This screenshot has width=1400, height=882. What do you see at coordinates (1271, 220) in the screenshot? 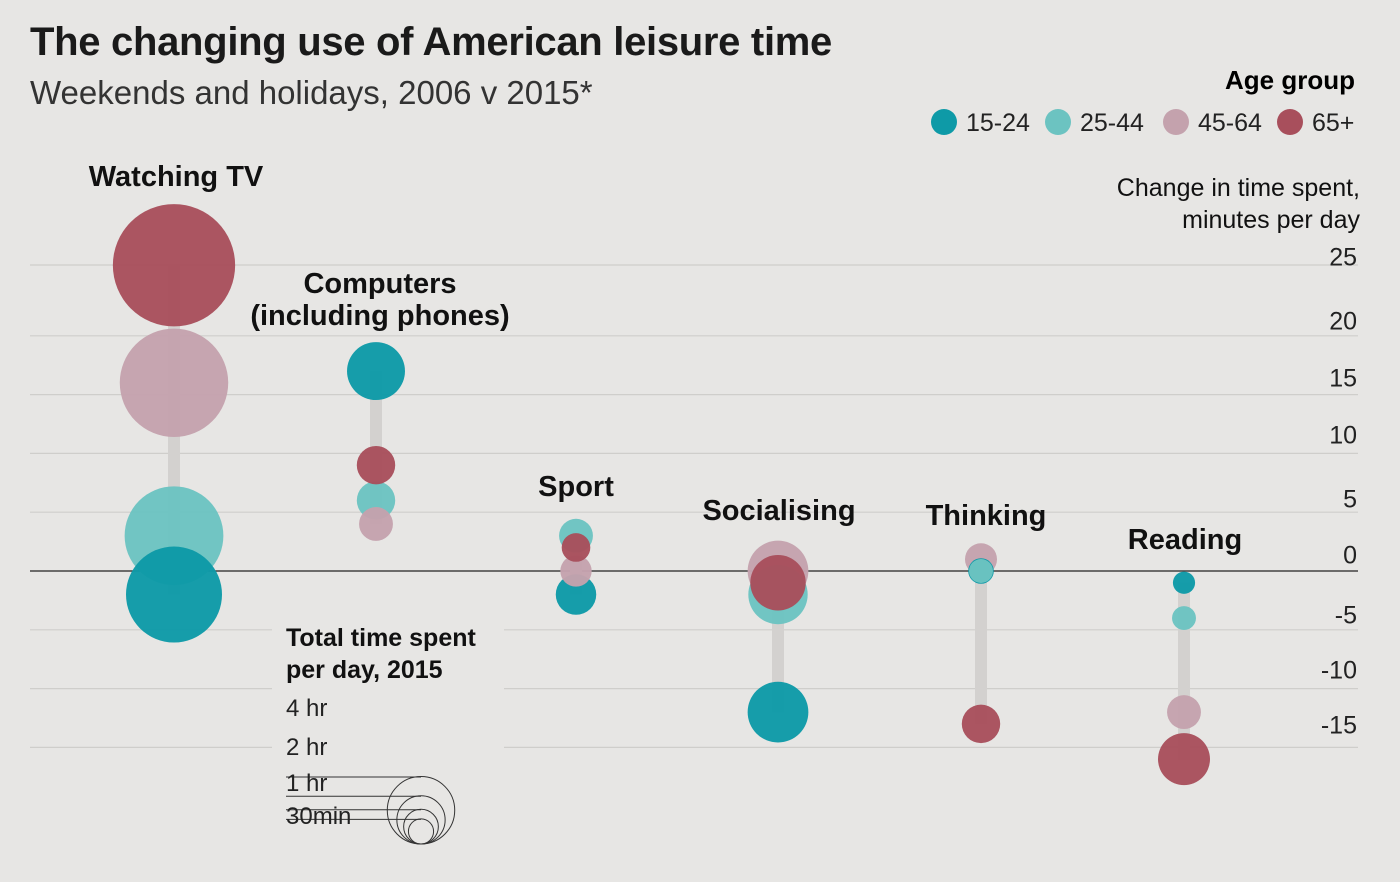
I see `y-axis-title-line2: minutes per day` at bounding box center [1271, 220].